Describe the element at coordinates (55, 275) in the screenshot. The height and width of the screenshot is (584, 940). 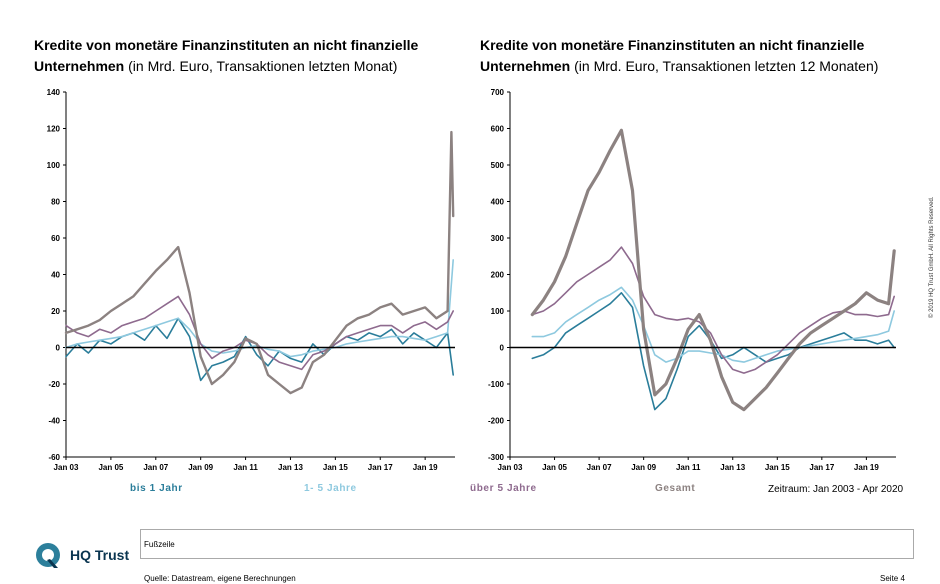
I see `left-y-tick-label: 40` at that location.